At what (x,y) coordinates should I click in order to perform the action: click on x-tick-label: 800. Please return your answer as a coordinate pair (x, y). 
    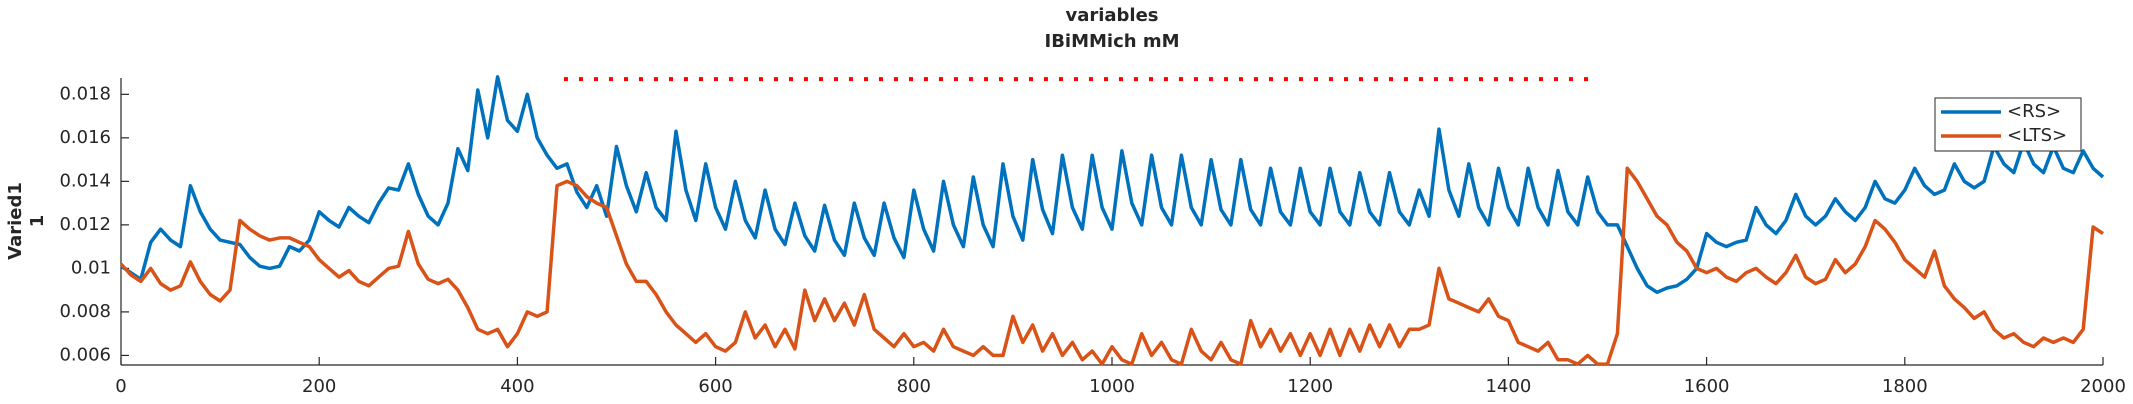
    Looking at the image, I should click on (914, 386).